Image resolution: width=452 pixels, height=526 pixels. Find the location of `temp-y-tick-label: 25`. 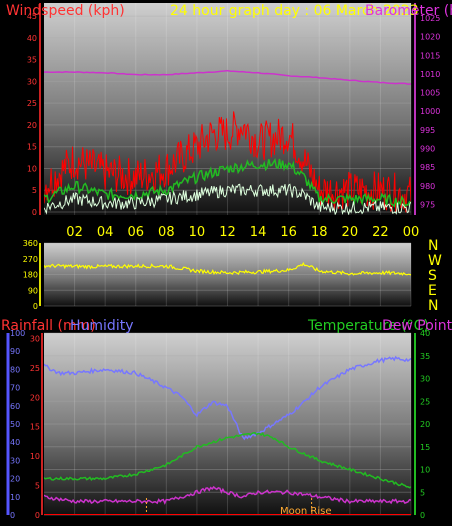

temp-y-tick-label: 25 is located at coordinates (425, 401).